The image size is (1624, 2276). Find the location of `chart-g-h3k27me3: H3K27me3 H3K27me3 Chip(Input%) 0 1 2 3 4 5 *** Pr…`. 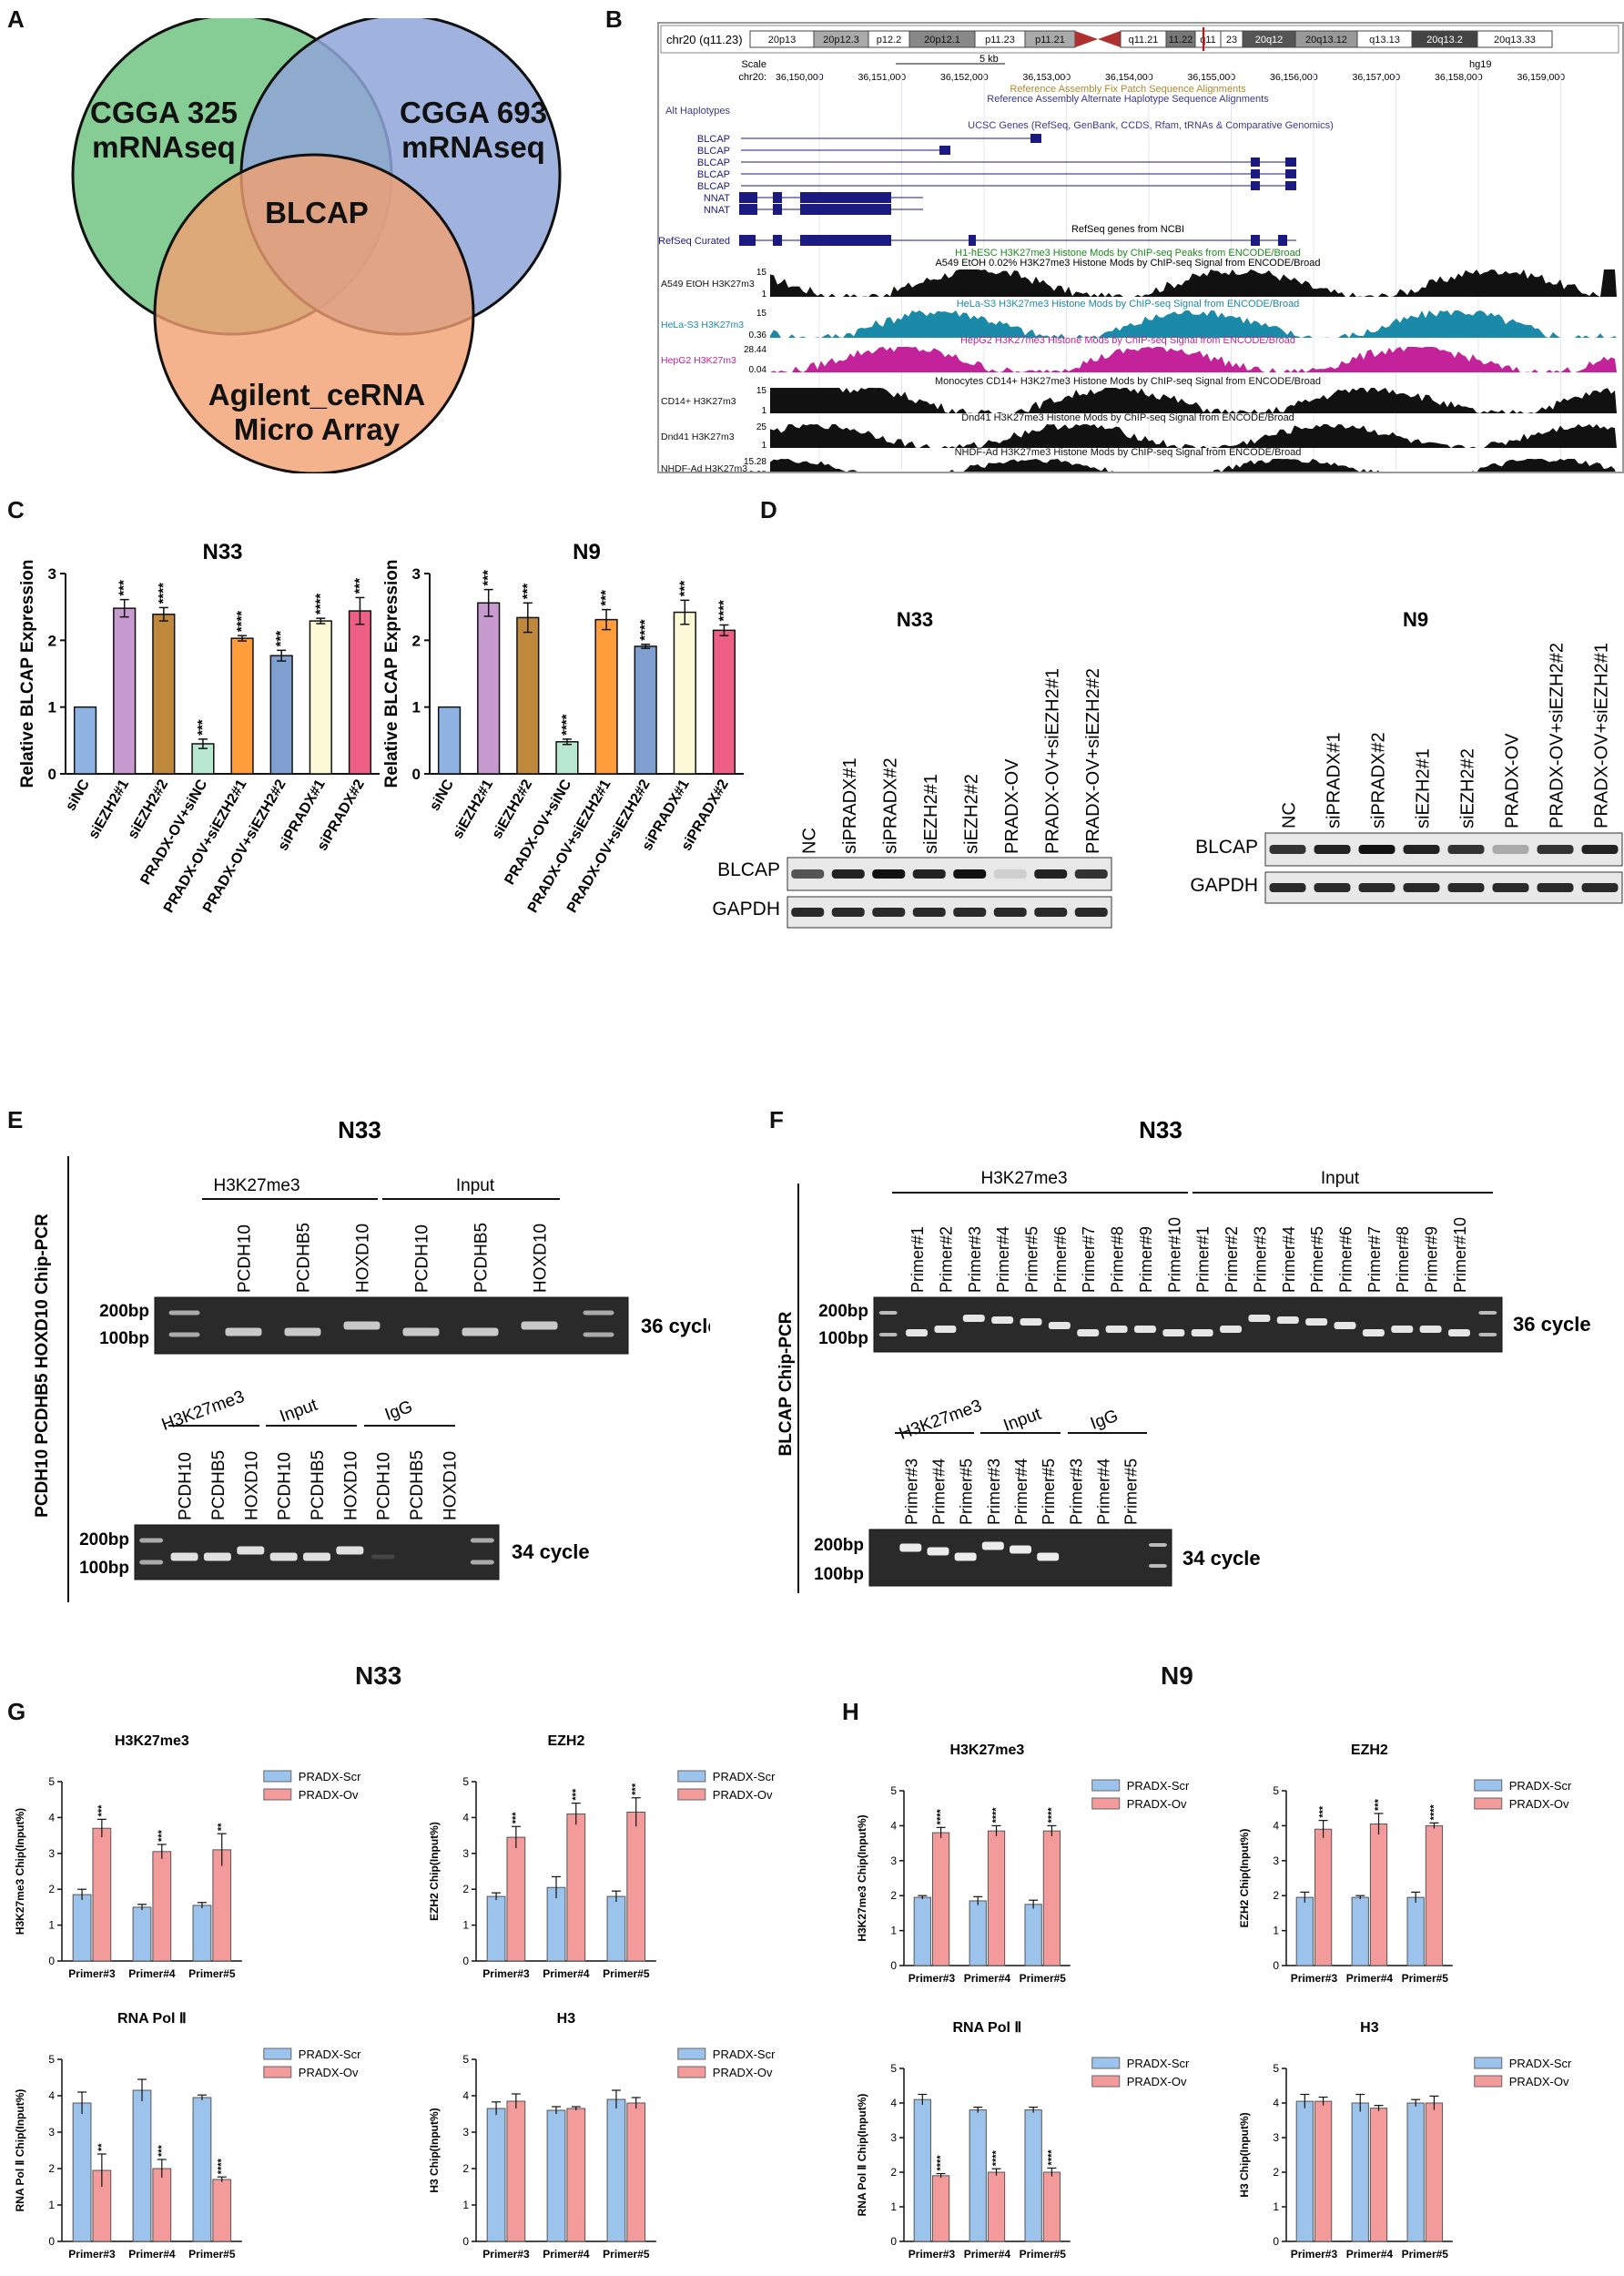

chart-g-h3k27me3: H3K27me3 H3K27me3 Chip(Input%) 0 1 2 3 4 5 *** Pr… is located at coordinates (187, 1856).